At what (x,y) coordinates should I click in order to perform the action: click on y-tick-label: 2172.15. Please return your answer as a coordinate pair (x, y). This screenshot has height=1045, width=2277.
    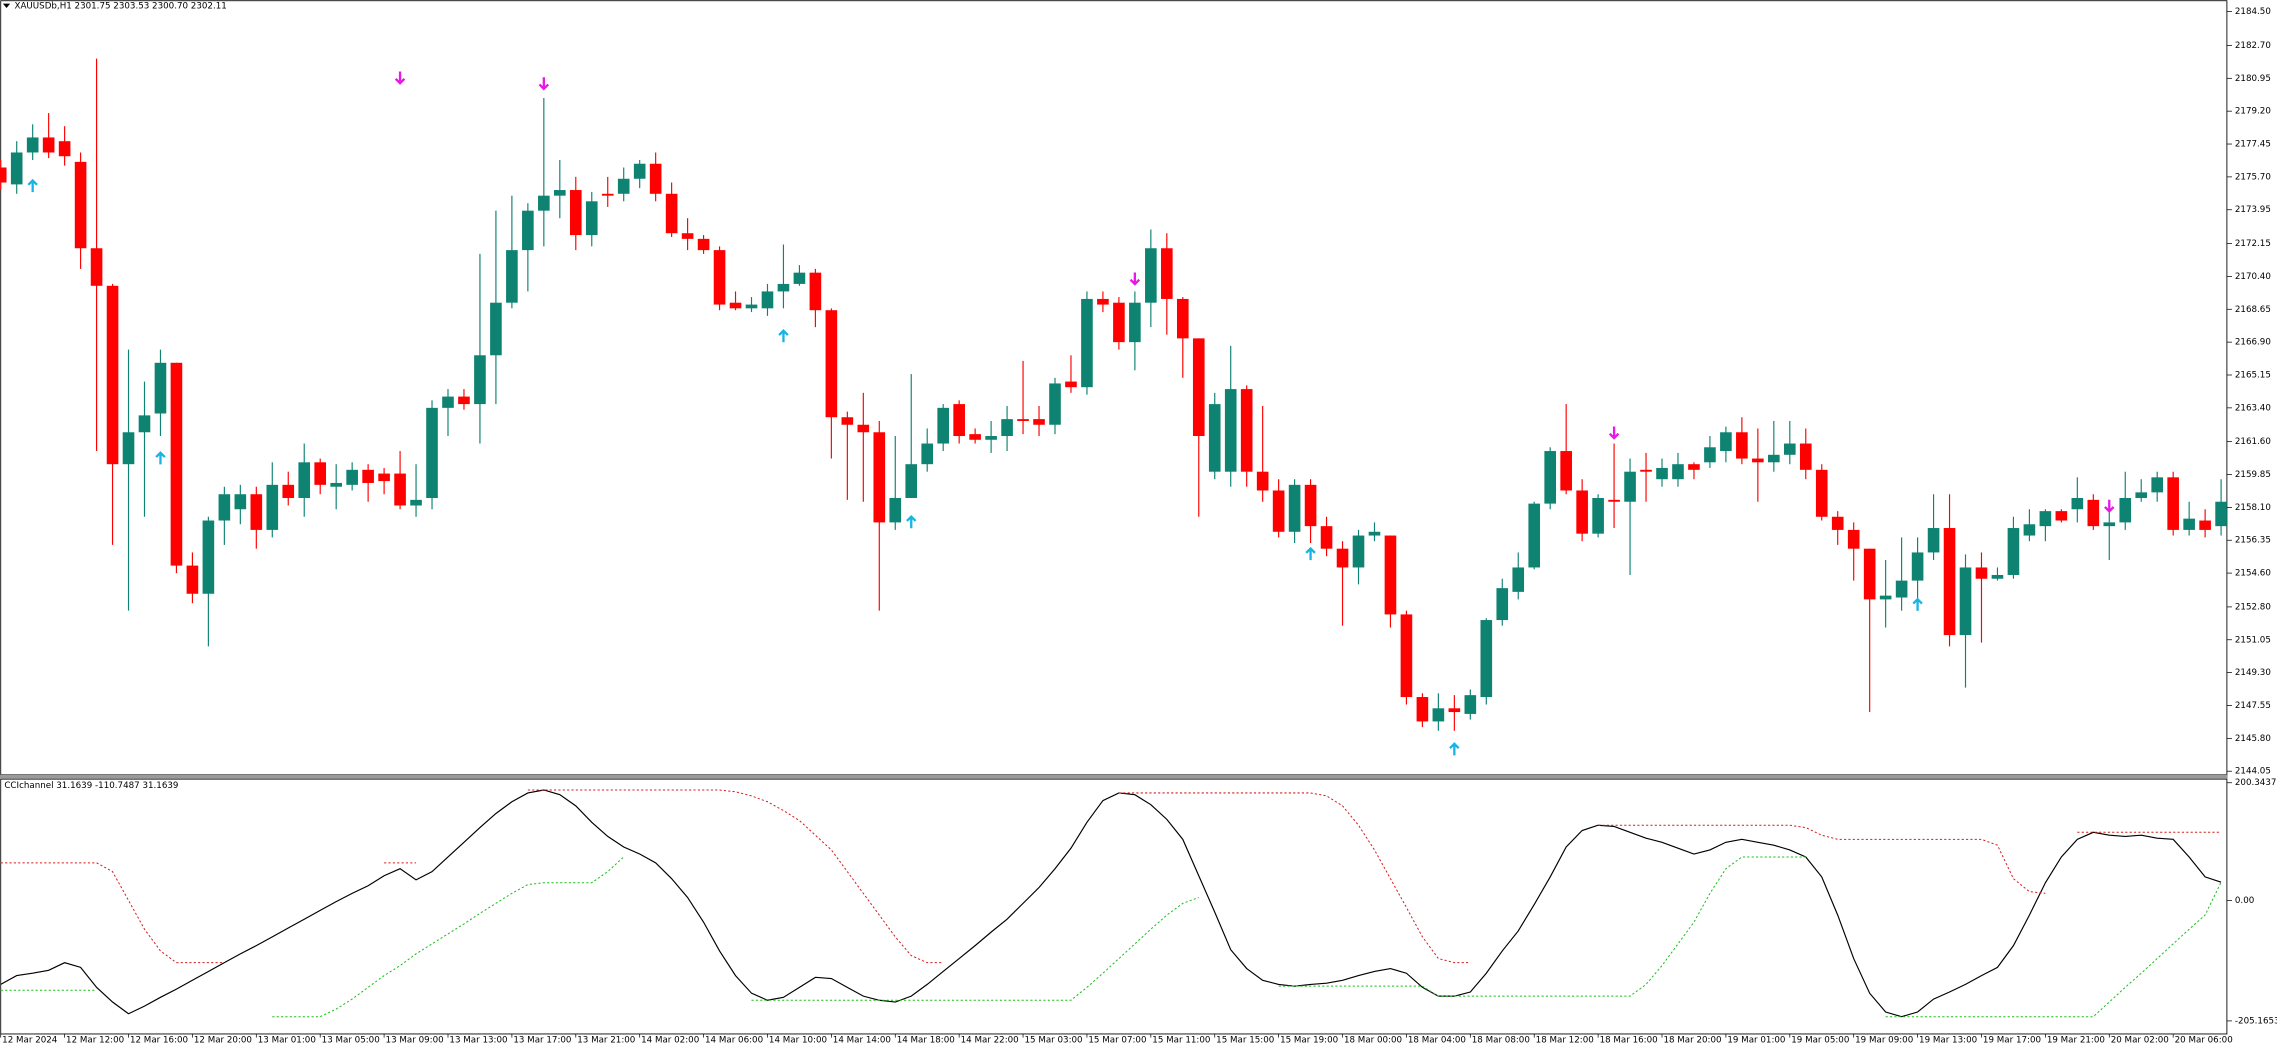
    Looking at the image, I should click on (2253, 244).